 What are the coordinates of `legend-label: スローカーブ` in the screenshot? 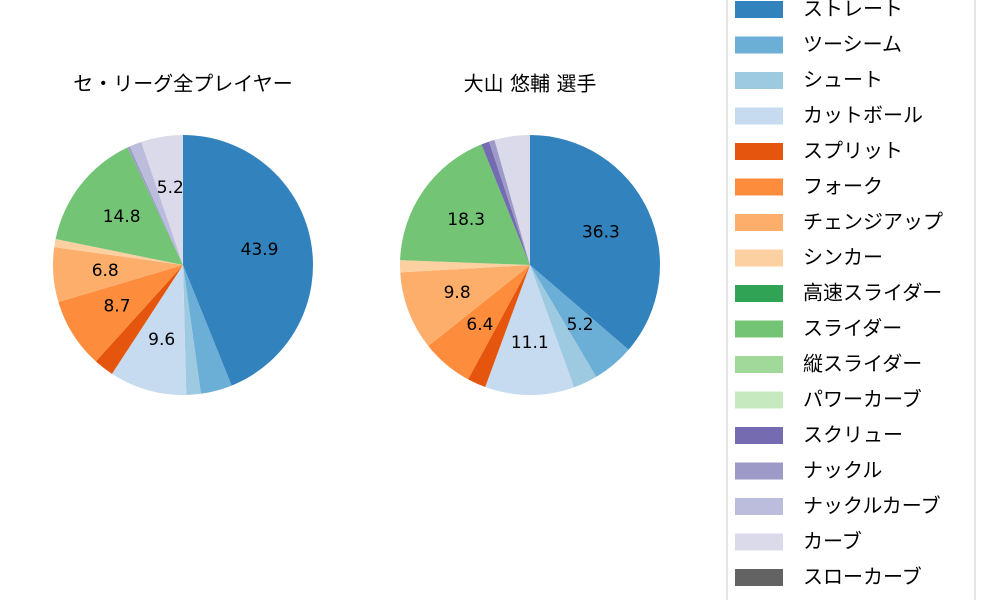 It's located at (862, 577).